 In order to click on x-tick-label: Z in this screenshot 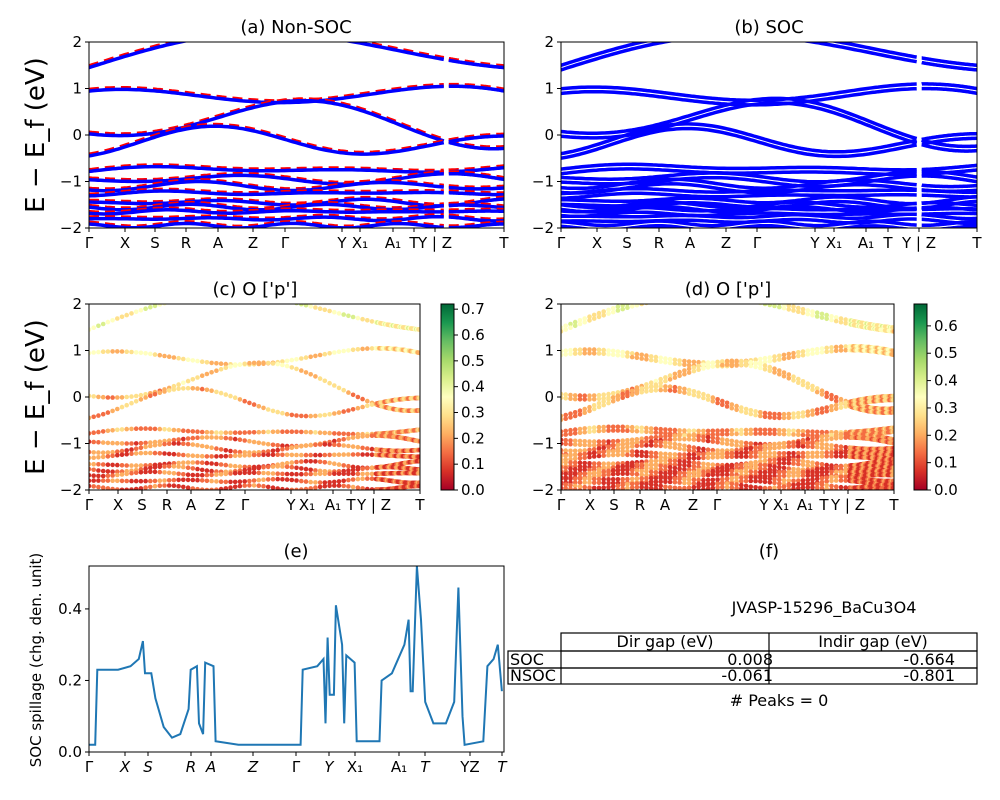, I will do `click(726, 243)`.